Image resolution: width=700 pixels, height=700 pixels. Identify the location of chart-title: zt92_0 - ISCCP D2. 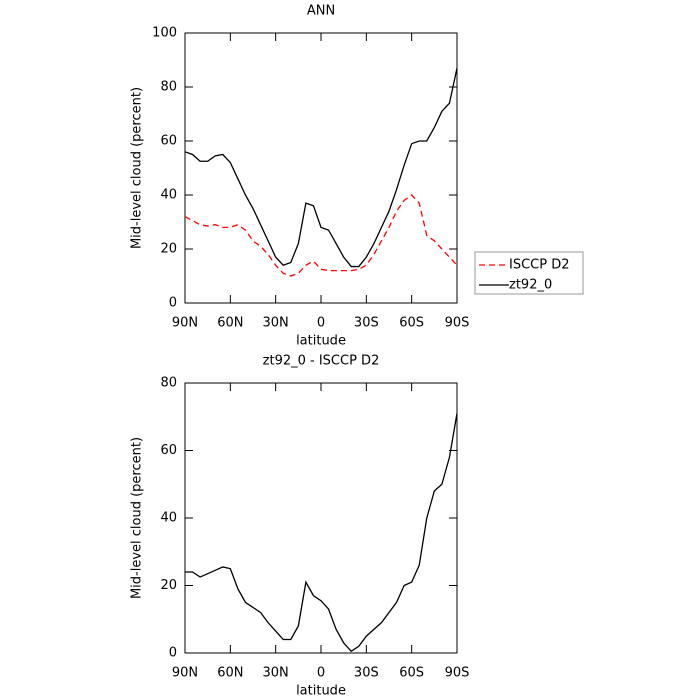
(321, 361).